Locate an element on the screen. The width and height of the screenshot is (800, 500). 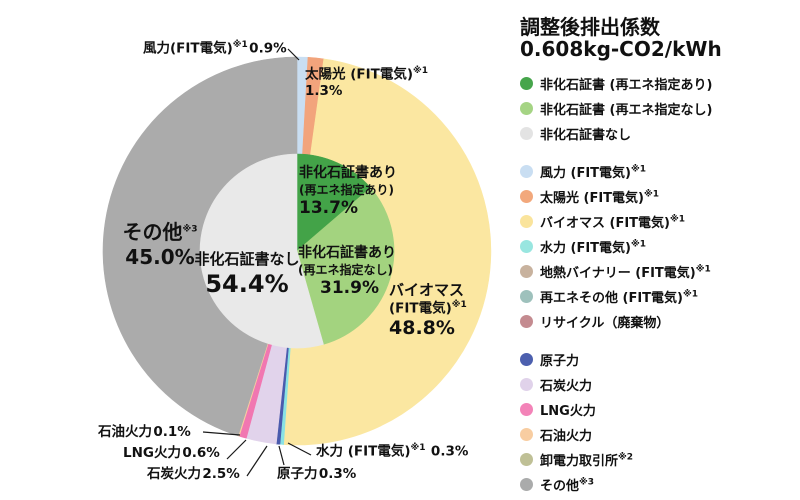
legend-item: 非化石証書 (再エネ指定なし) is located at coordinates (657, 108).